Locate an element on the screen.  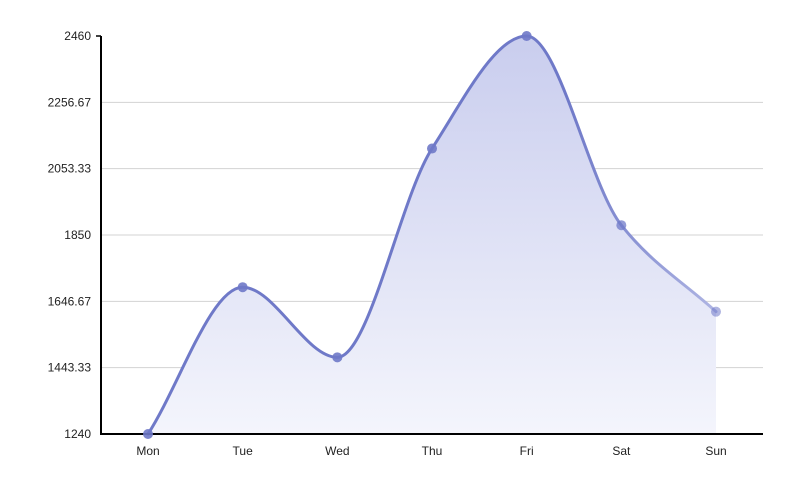
y-tick-label: 1646.67 is located at coordinates (70, 301).